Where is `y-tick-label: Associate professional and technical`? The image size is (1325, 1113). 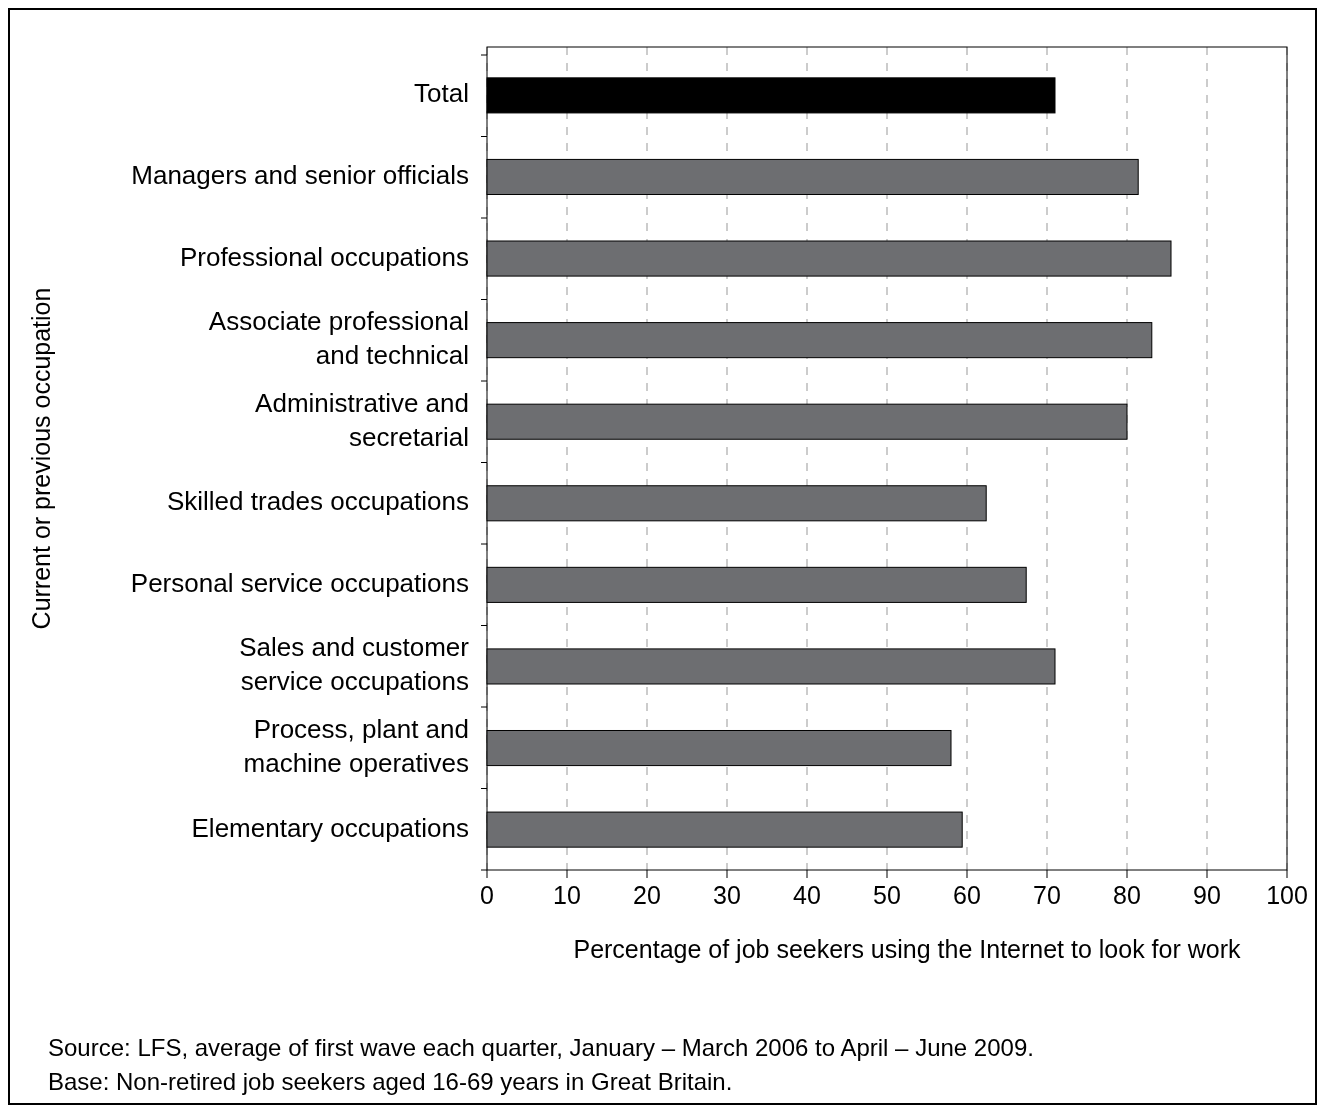 y-tick-label: Associate professional and technical is located at coordinates (338, 338).